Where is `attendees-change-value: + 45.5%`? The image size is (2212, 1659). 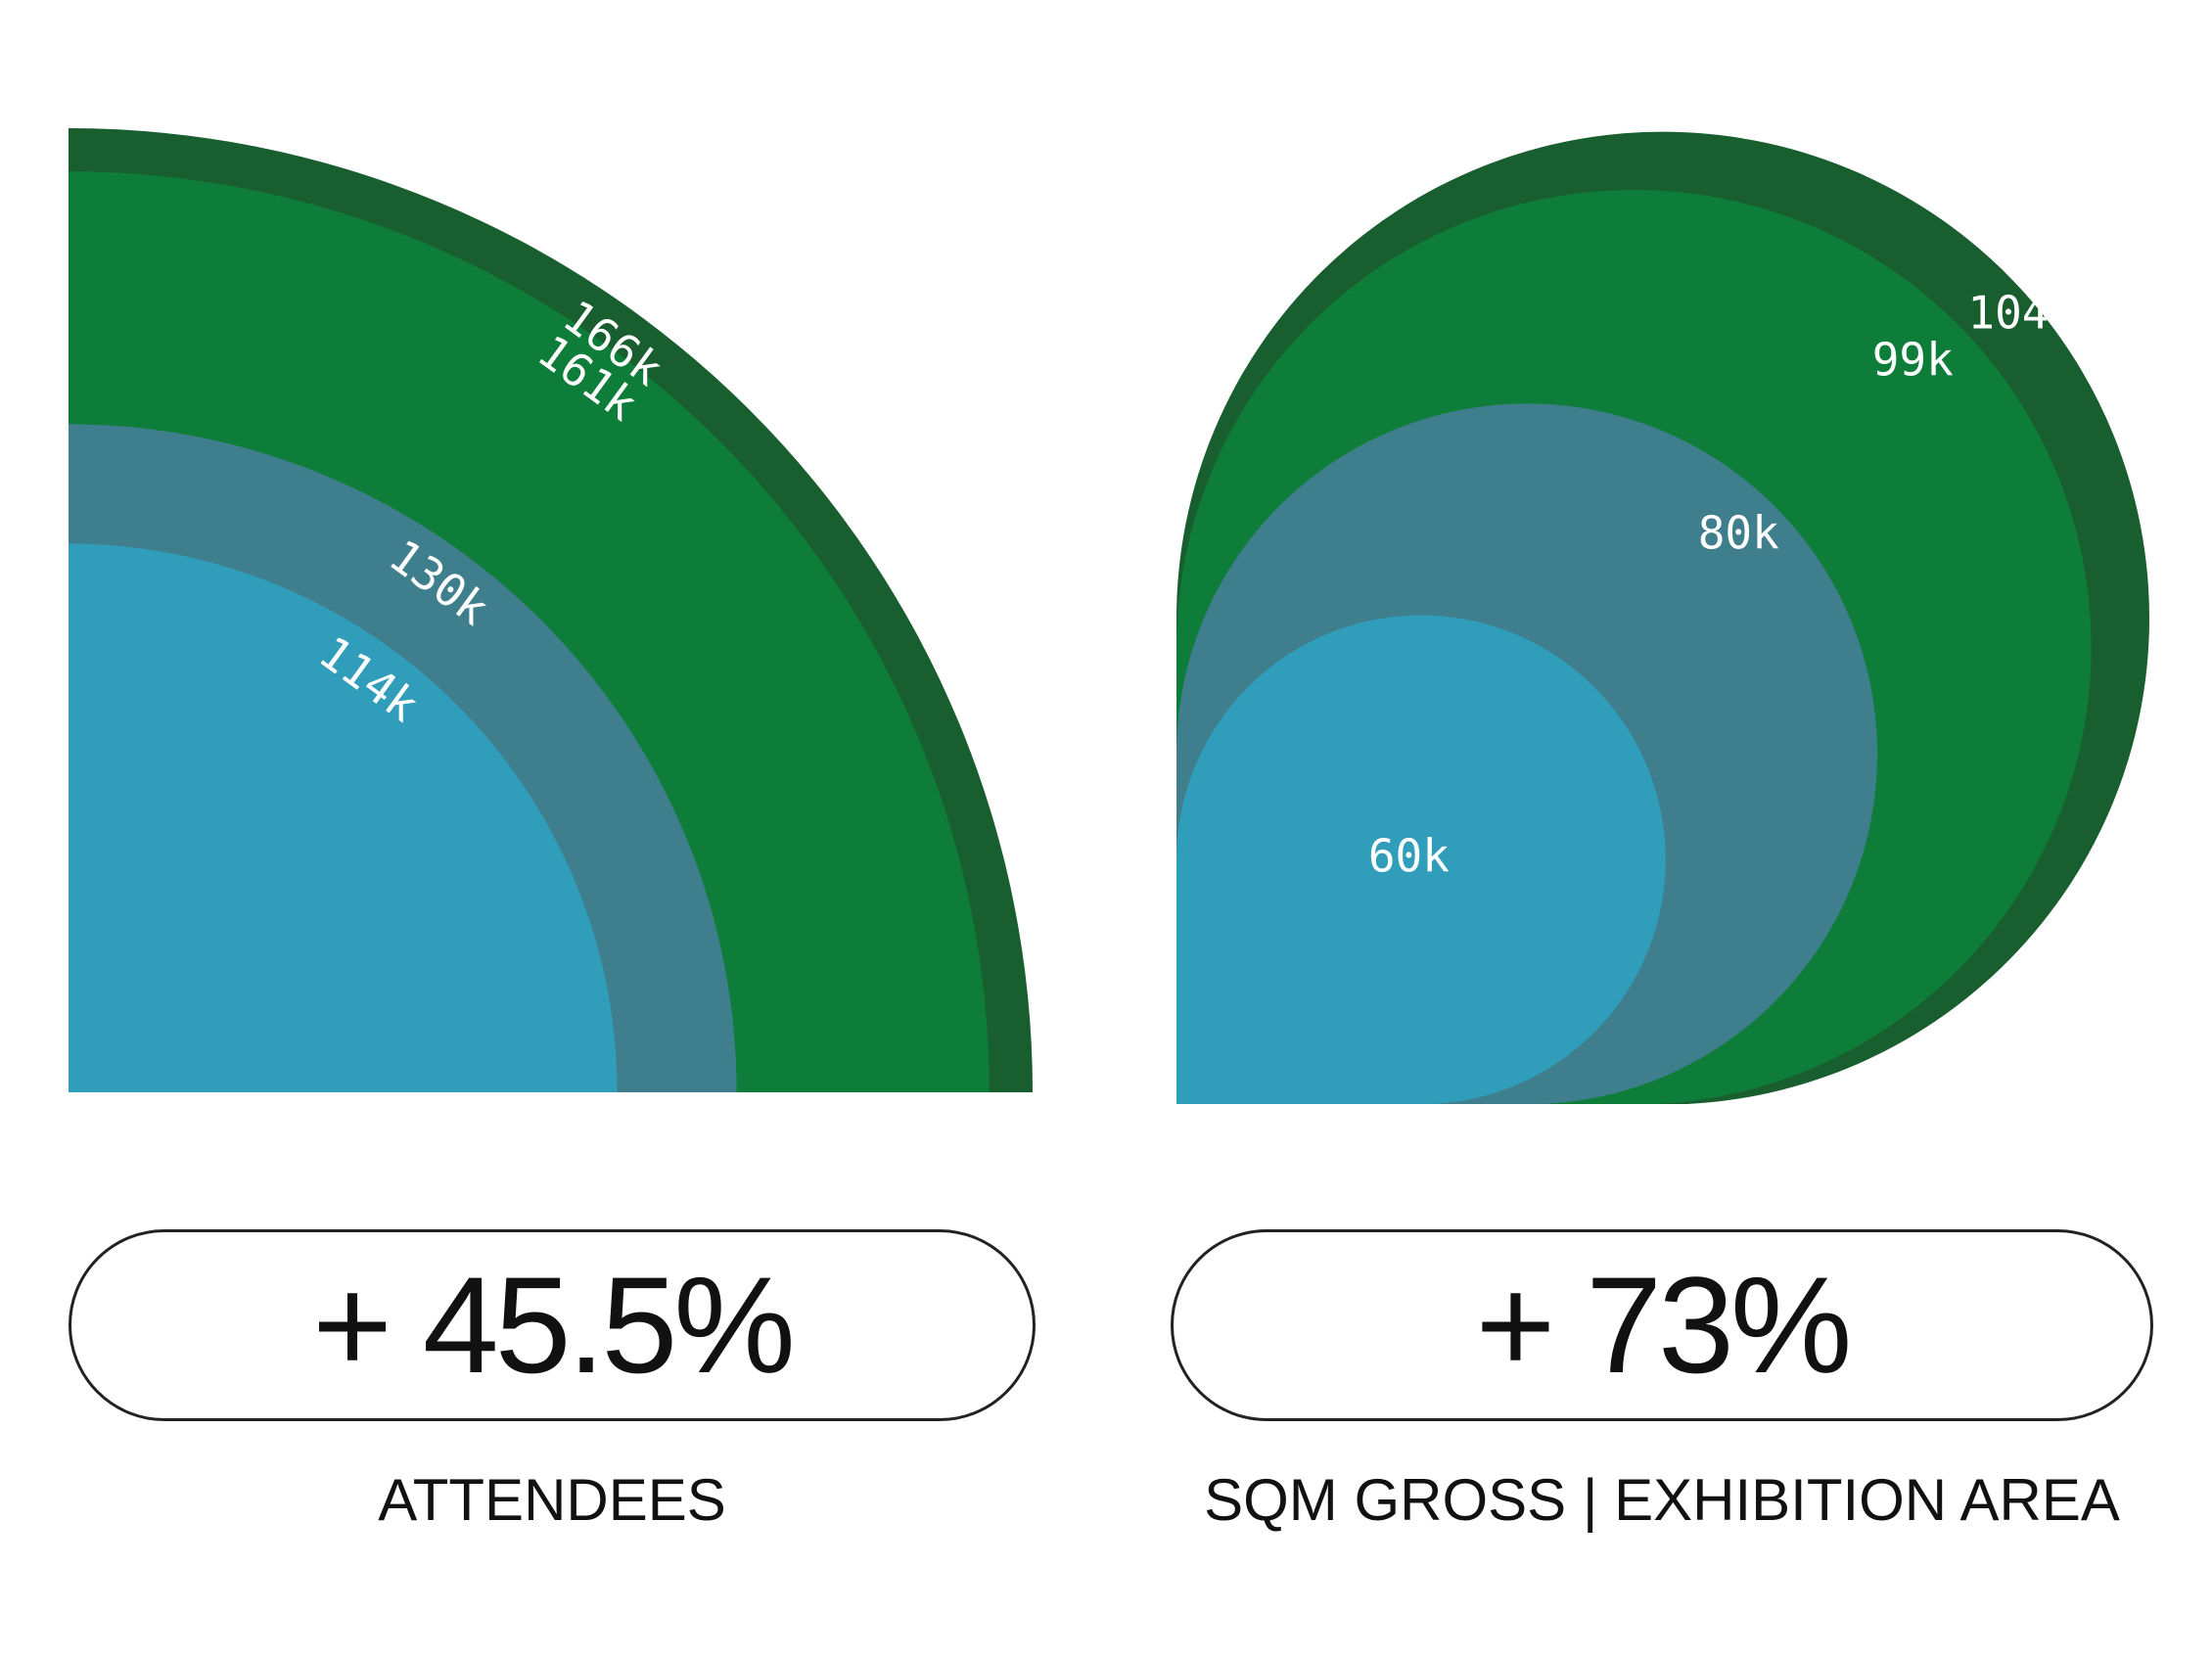
attendees-change-value: + 45.5% is located at coordinates (554, 1325).